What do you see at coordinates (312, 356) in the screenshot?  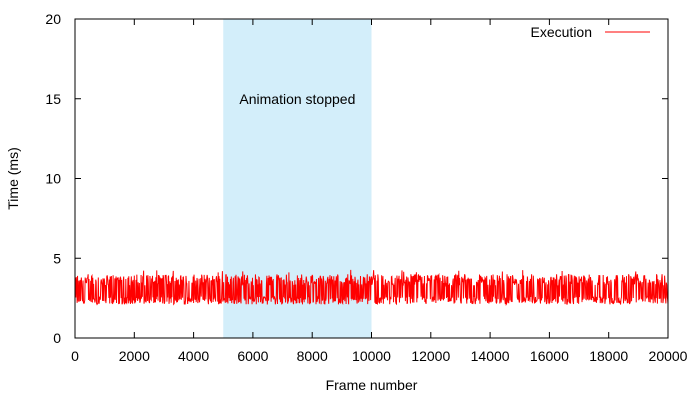 I see `x-tick-label-8000: 8000` at bounding box center [312, 356].